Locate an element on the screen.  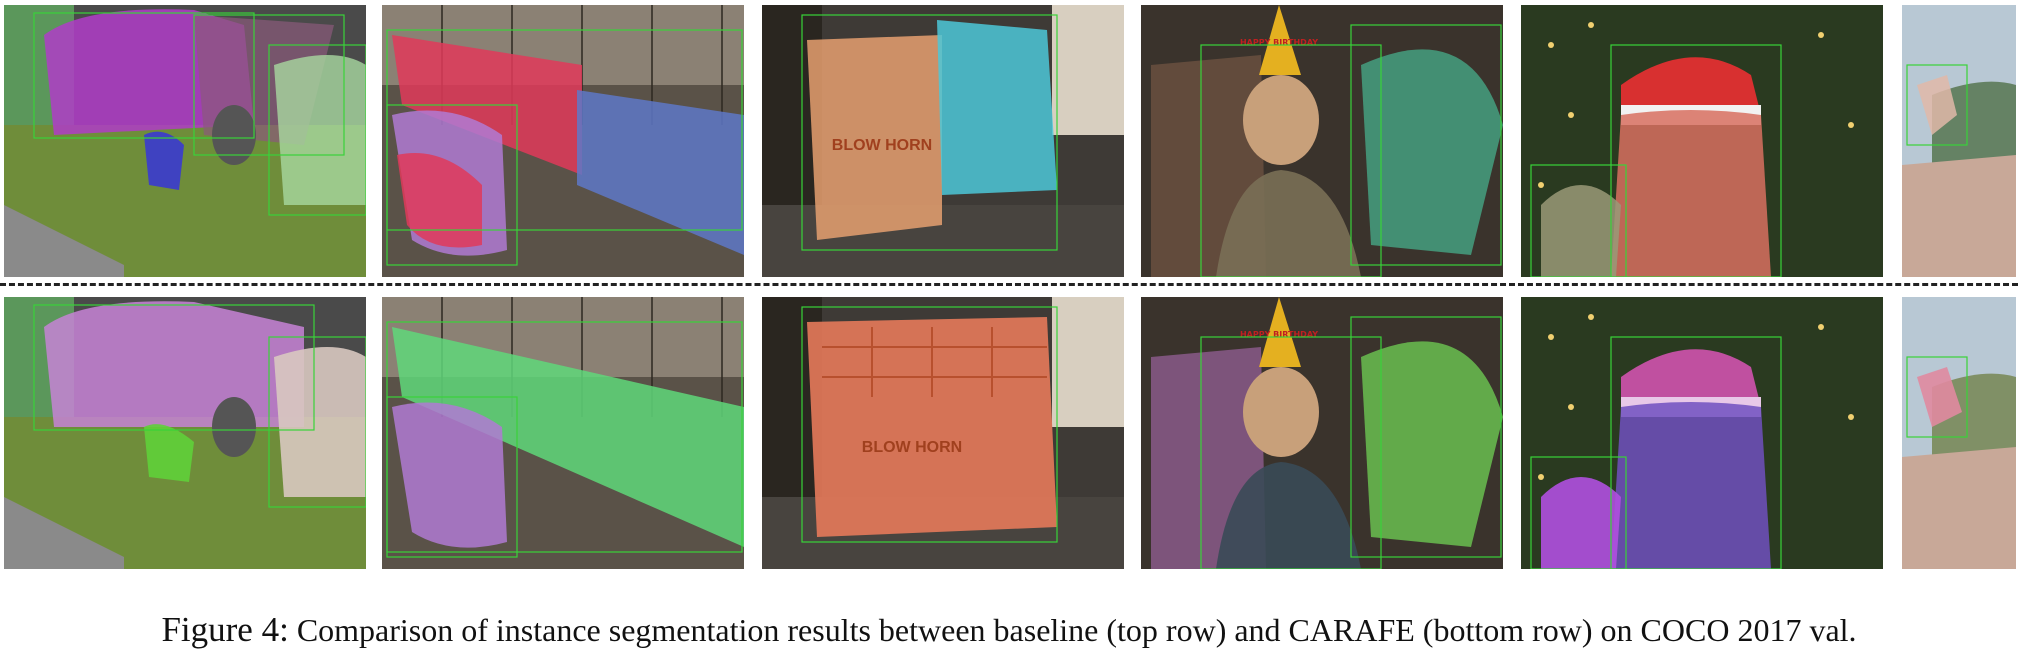
truck-baseline-image: BLOW HORN is located at coordinates (943, 141).